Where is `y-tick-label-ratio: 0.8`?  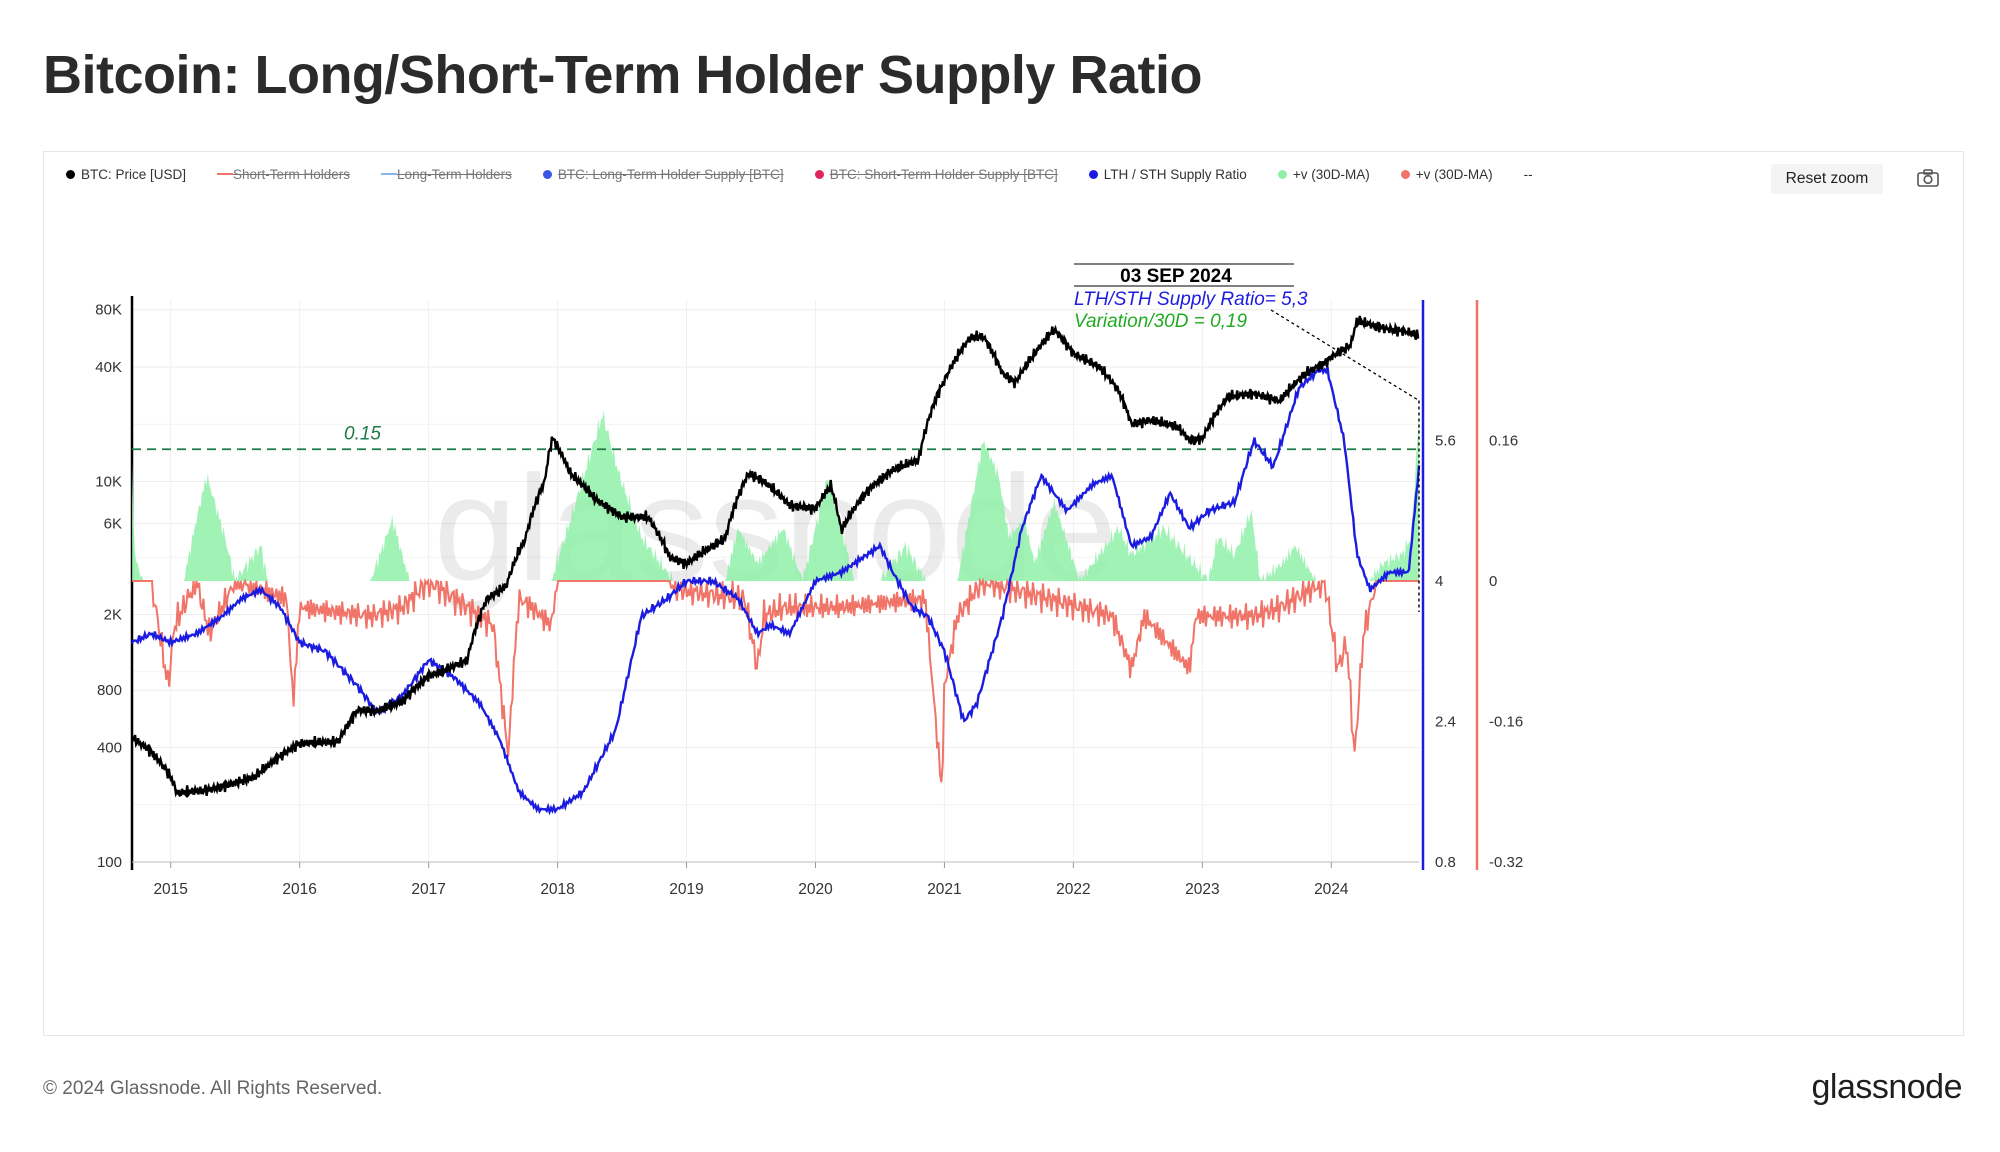
y-tick-label-ratio: 0.8 is located at coordinates (1445, 862).